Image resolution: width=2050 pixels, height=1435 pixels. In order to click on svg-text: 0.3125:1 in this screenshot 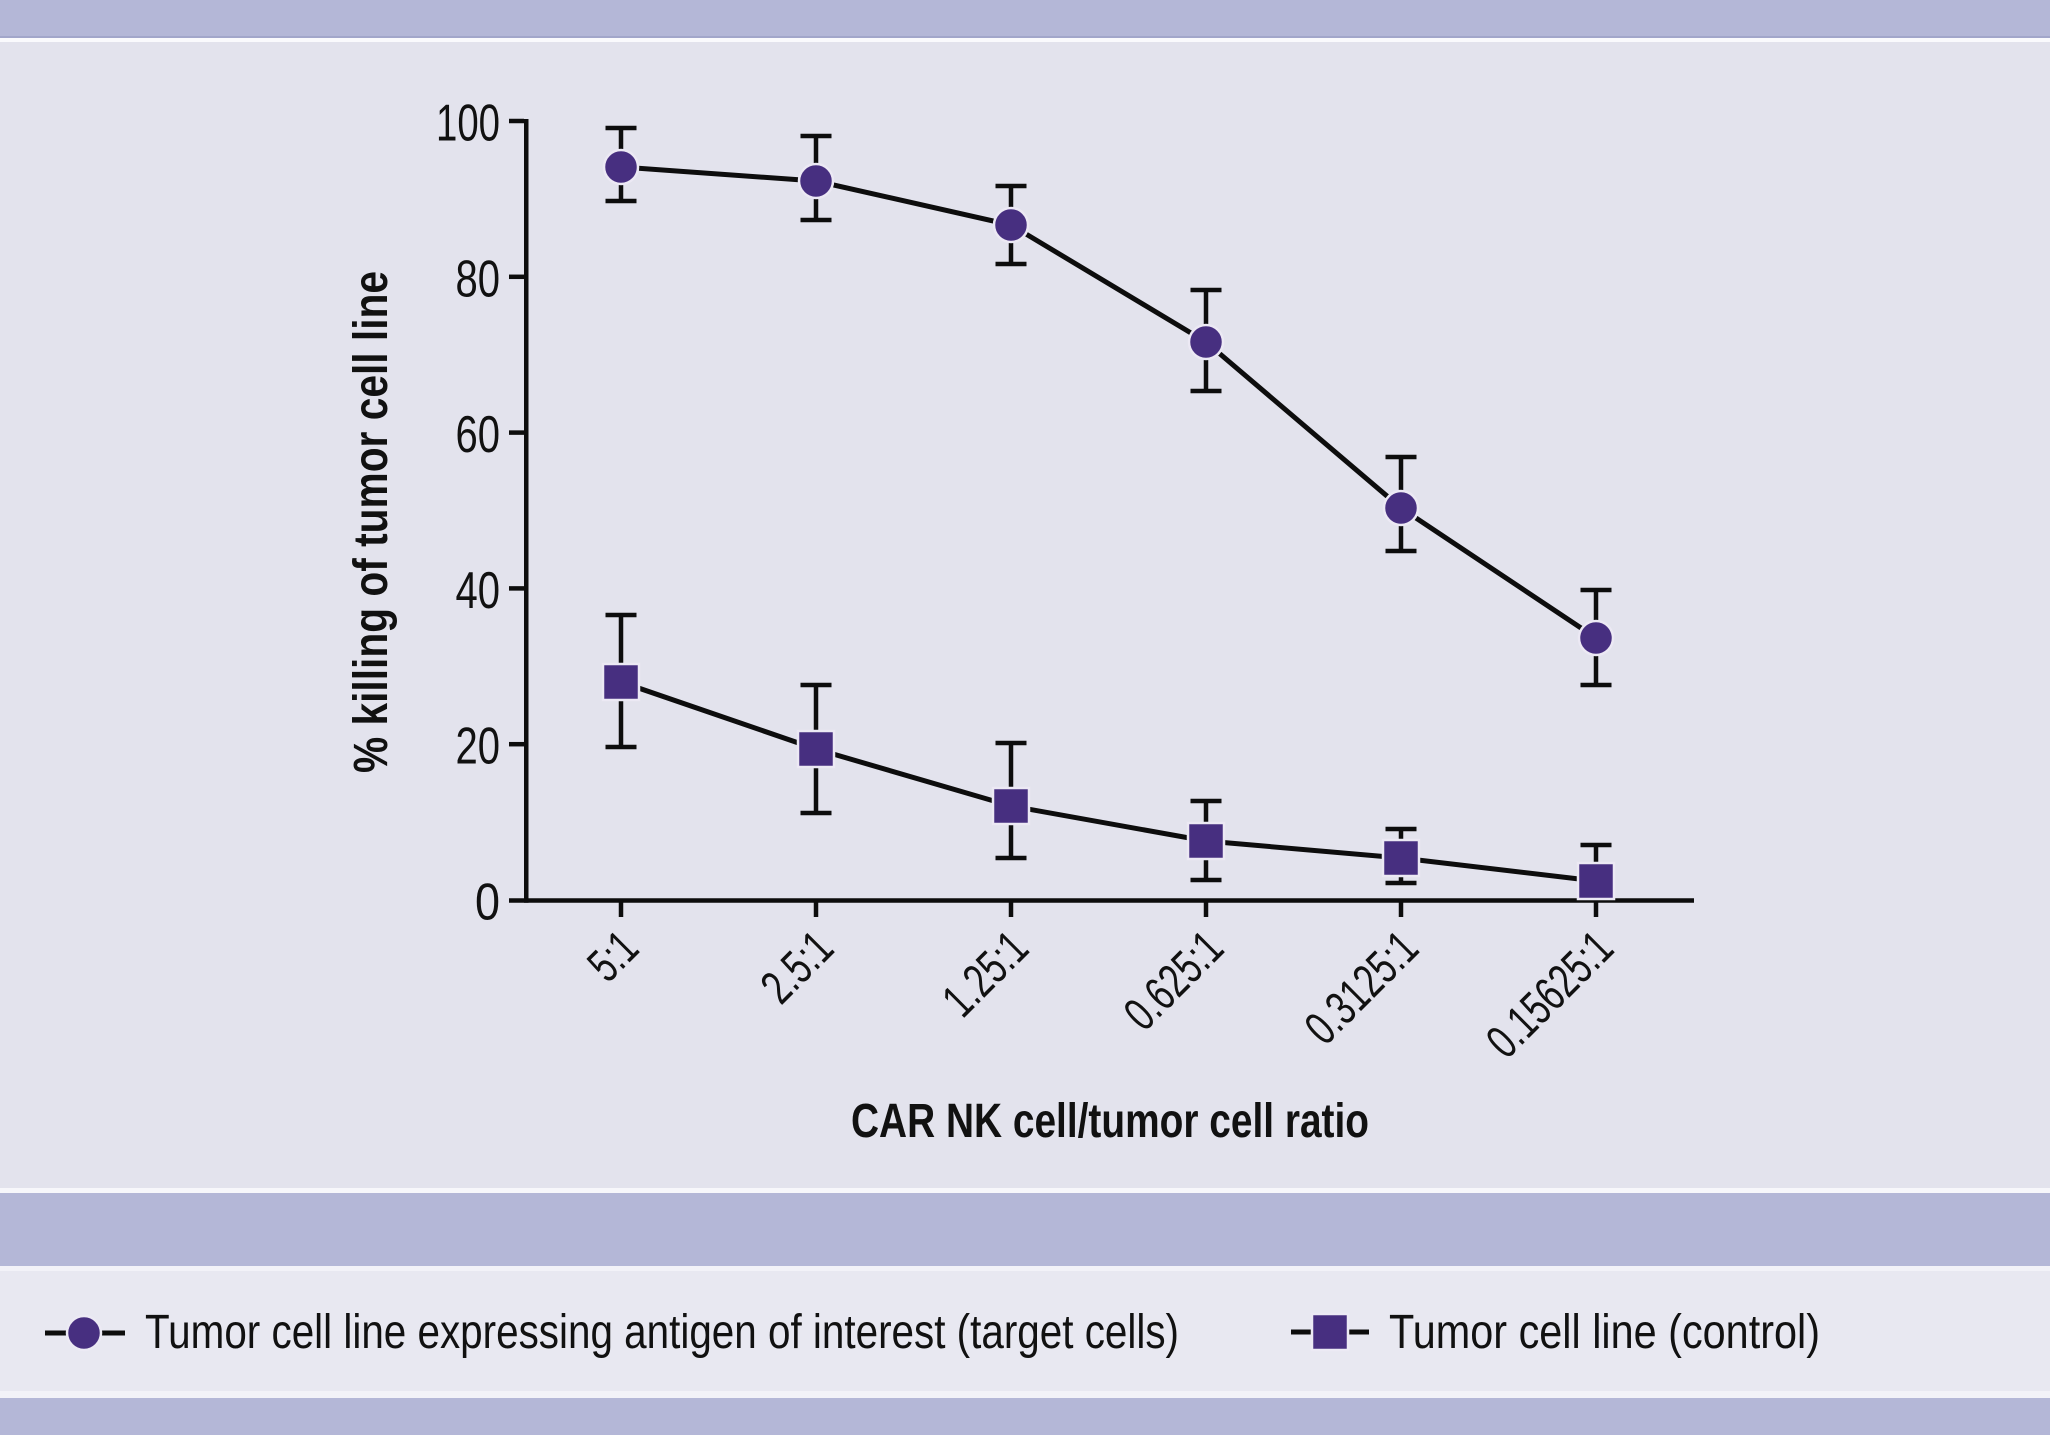, I will do `click(1362, 988)`.